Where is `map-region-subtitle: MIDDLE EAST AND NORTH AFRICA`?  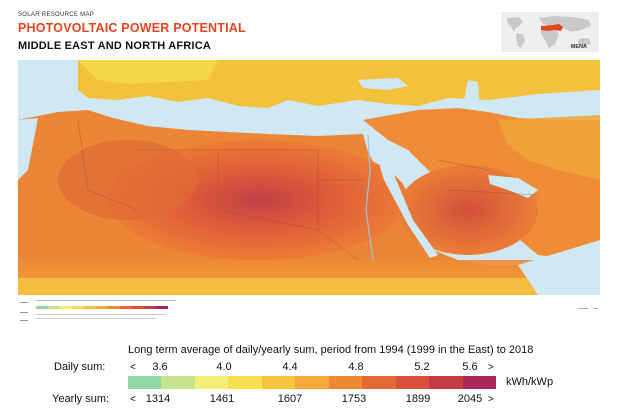
map-region-subtitle: MIDDLE EAST AND NORTH AFRICA is located at coordinates (114, 46).